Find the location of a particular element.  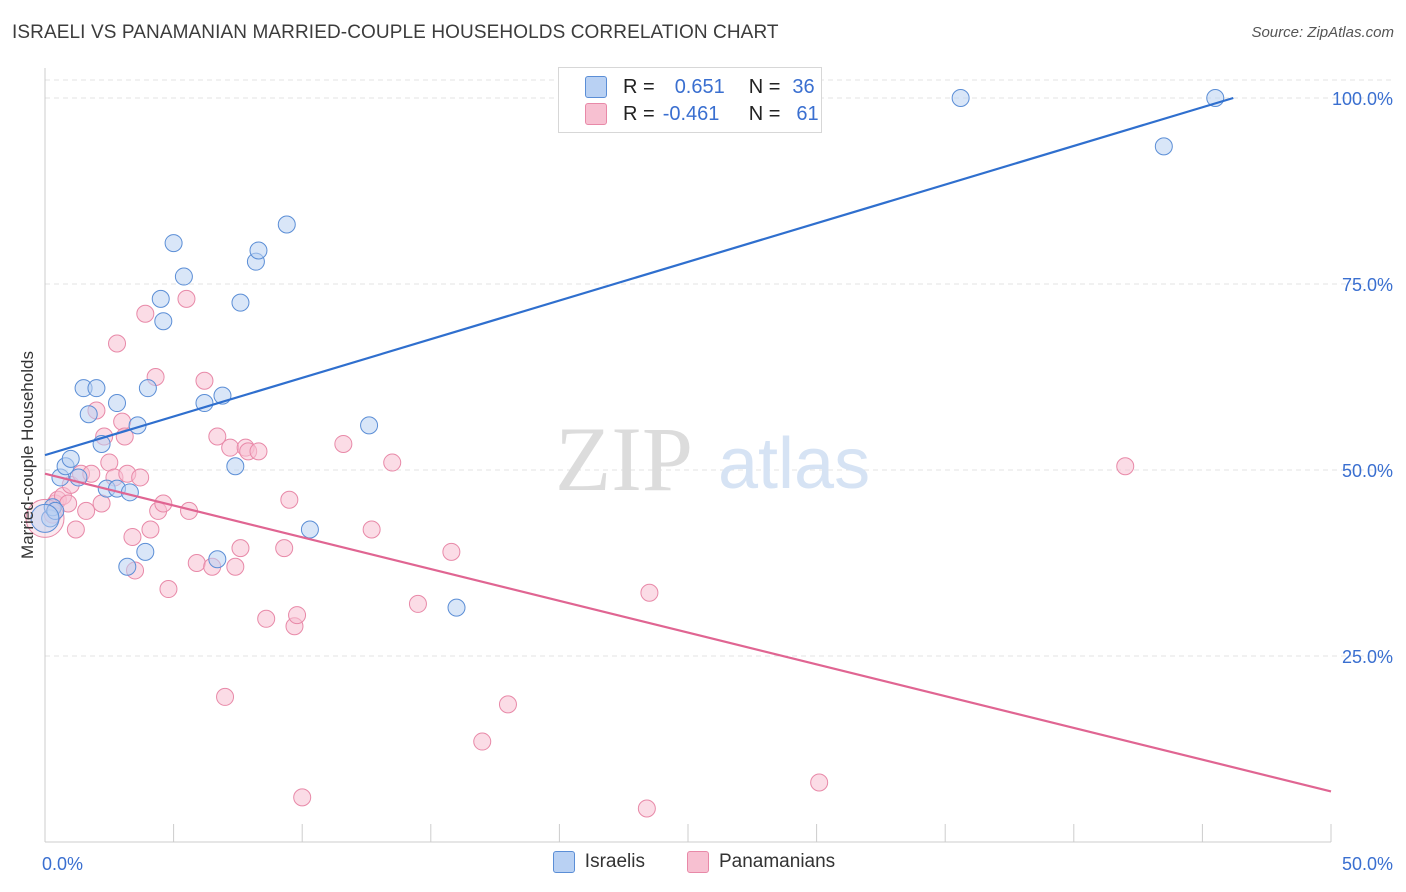

y-tick-label: 50.0% is located at coordinates (1367, 471).